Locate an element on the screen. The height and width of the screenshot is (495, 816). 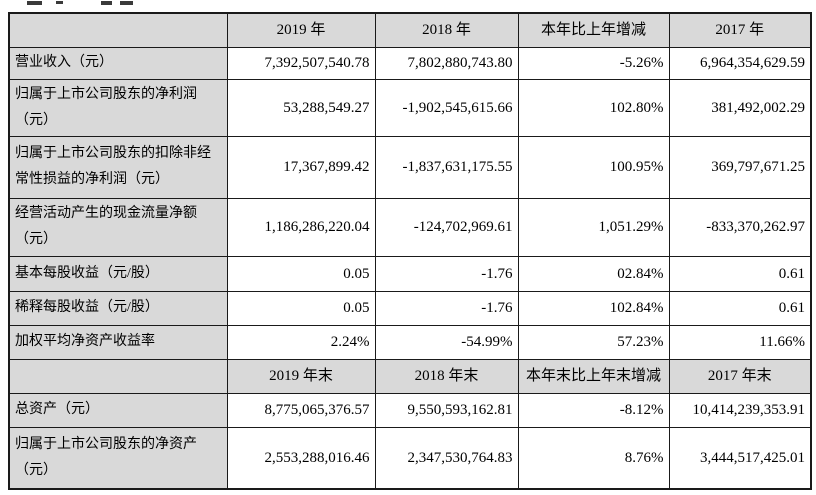
value-2018-cell: -54.99% is located at coordinates (446, 342).